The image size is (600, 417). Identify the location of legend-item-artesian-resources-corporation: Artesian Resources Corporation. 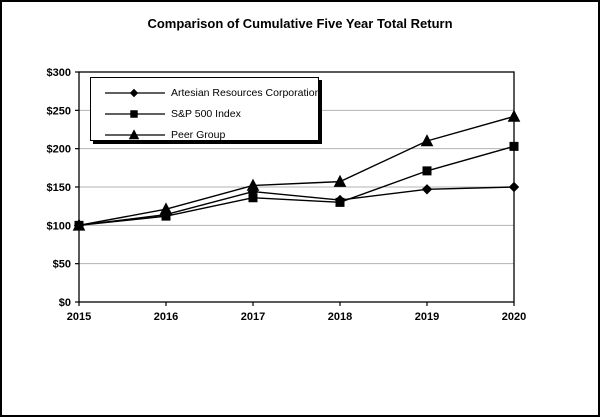
(212, 92).